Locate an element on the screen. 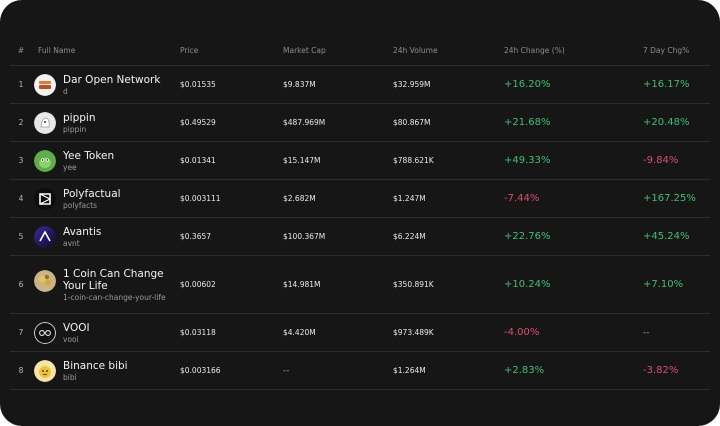  price-cell: $0.003166 is located at coordinates (231, 370).